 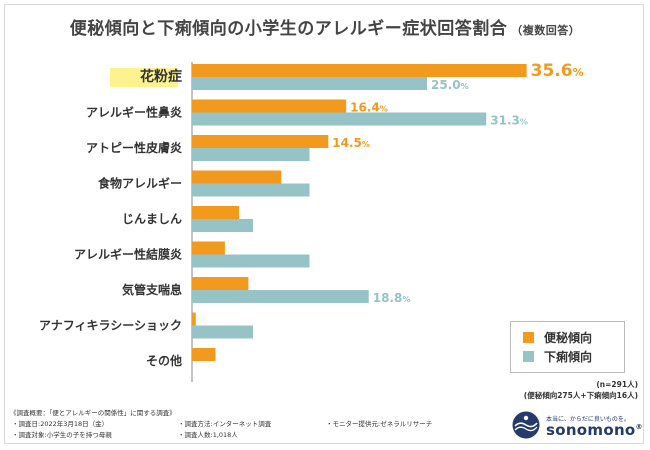 What do you see at coordinates (60, 424) in the screenshot?
I see `survey-date: ・調査日:2022年3月18日（金）` at bounding box center [60, 424].